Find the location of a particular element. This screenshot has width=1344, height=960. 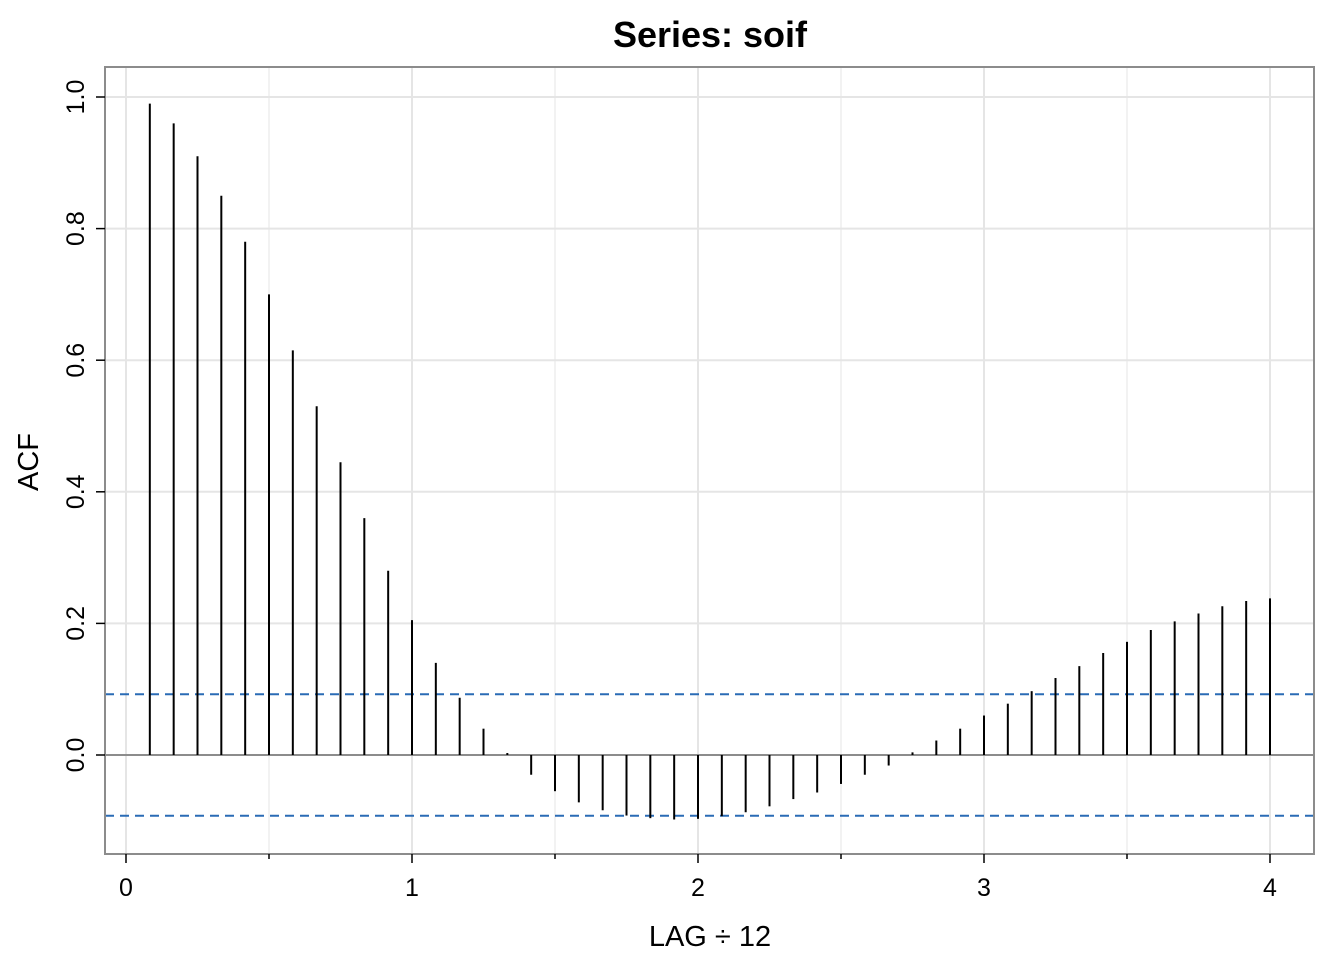

y-tick-label: 0.8 is located at coordinates (76, 228).